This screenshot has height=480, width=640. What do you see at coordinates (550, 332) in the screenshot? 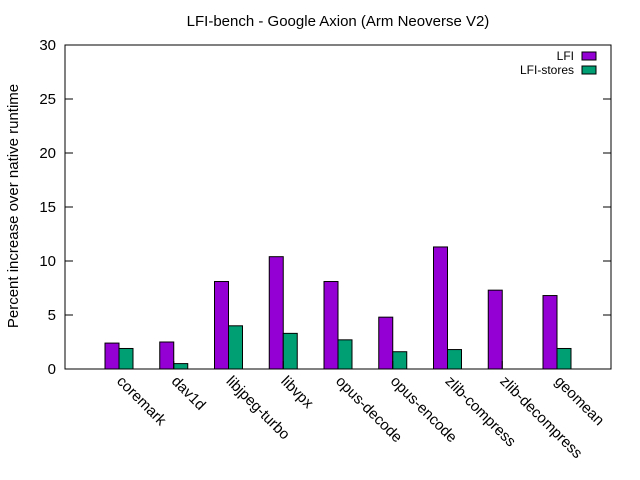
I see `bar-lfi-geomean` at bounding box center [550, 332].